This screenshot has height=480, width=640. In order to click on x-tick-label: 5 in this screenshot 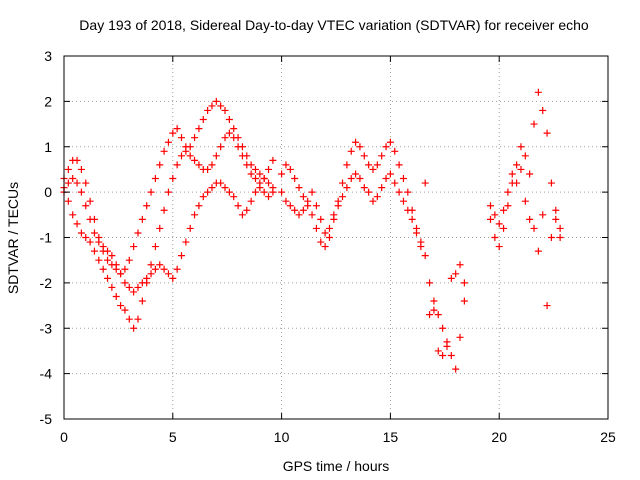, I will do `click(173, 437)`.